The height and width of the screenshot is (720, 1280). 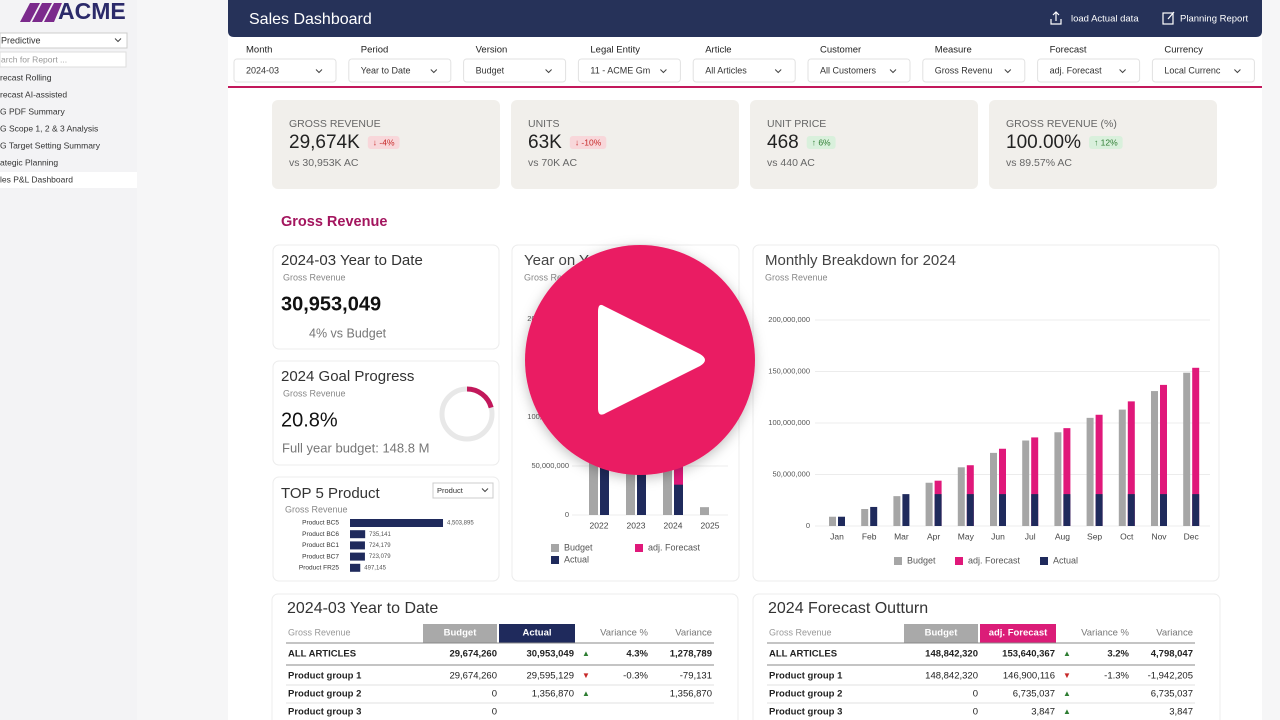 What do you see at coordinates (1043, 142) in the screenshot?
I see `kpi-value: 100.00%` at bounding box center [1043, 142].